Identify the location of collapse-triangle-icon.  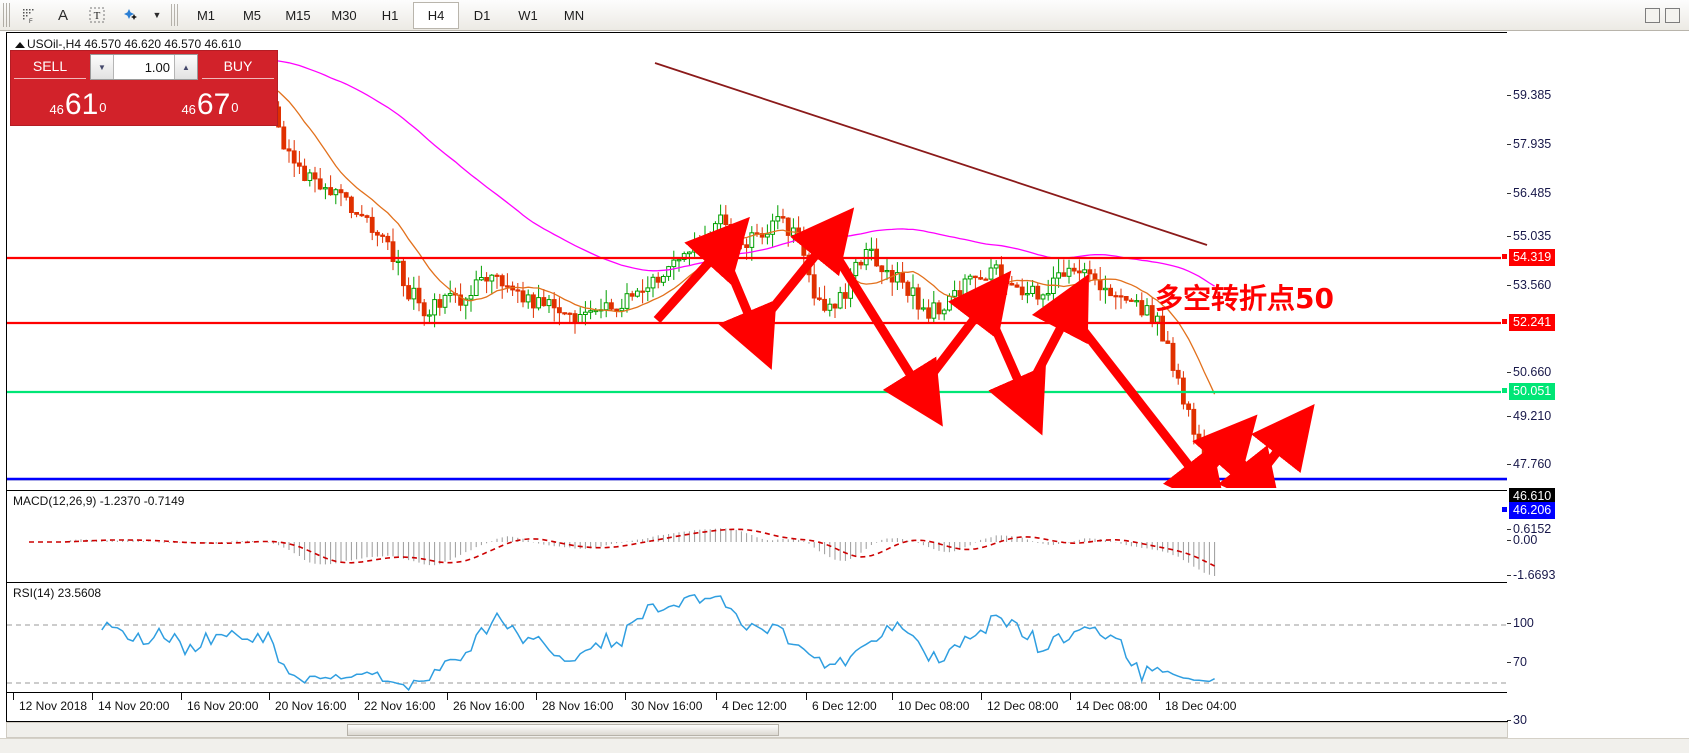
(20, 45).